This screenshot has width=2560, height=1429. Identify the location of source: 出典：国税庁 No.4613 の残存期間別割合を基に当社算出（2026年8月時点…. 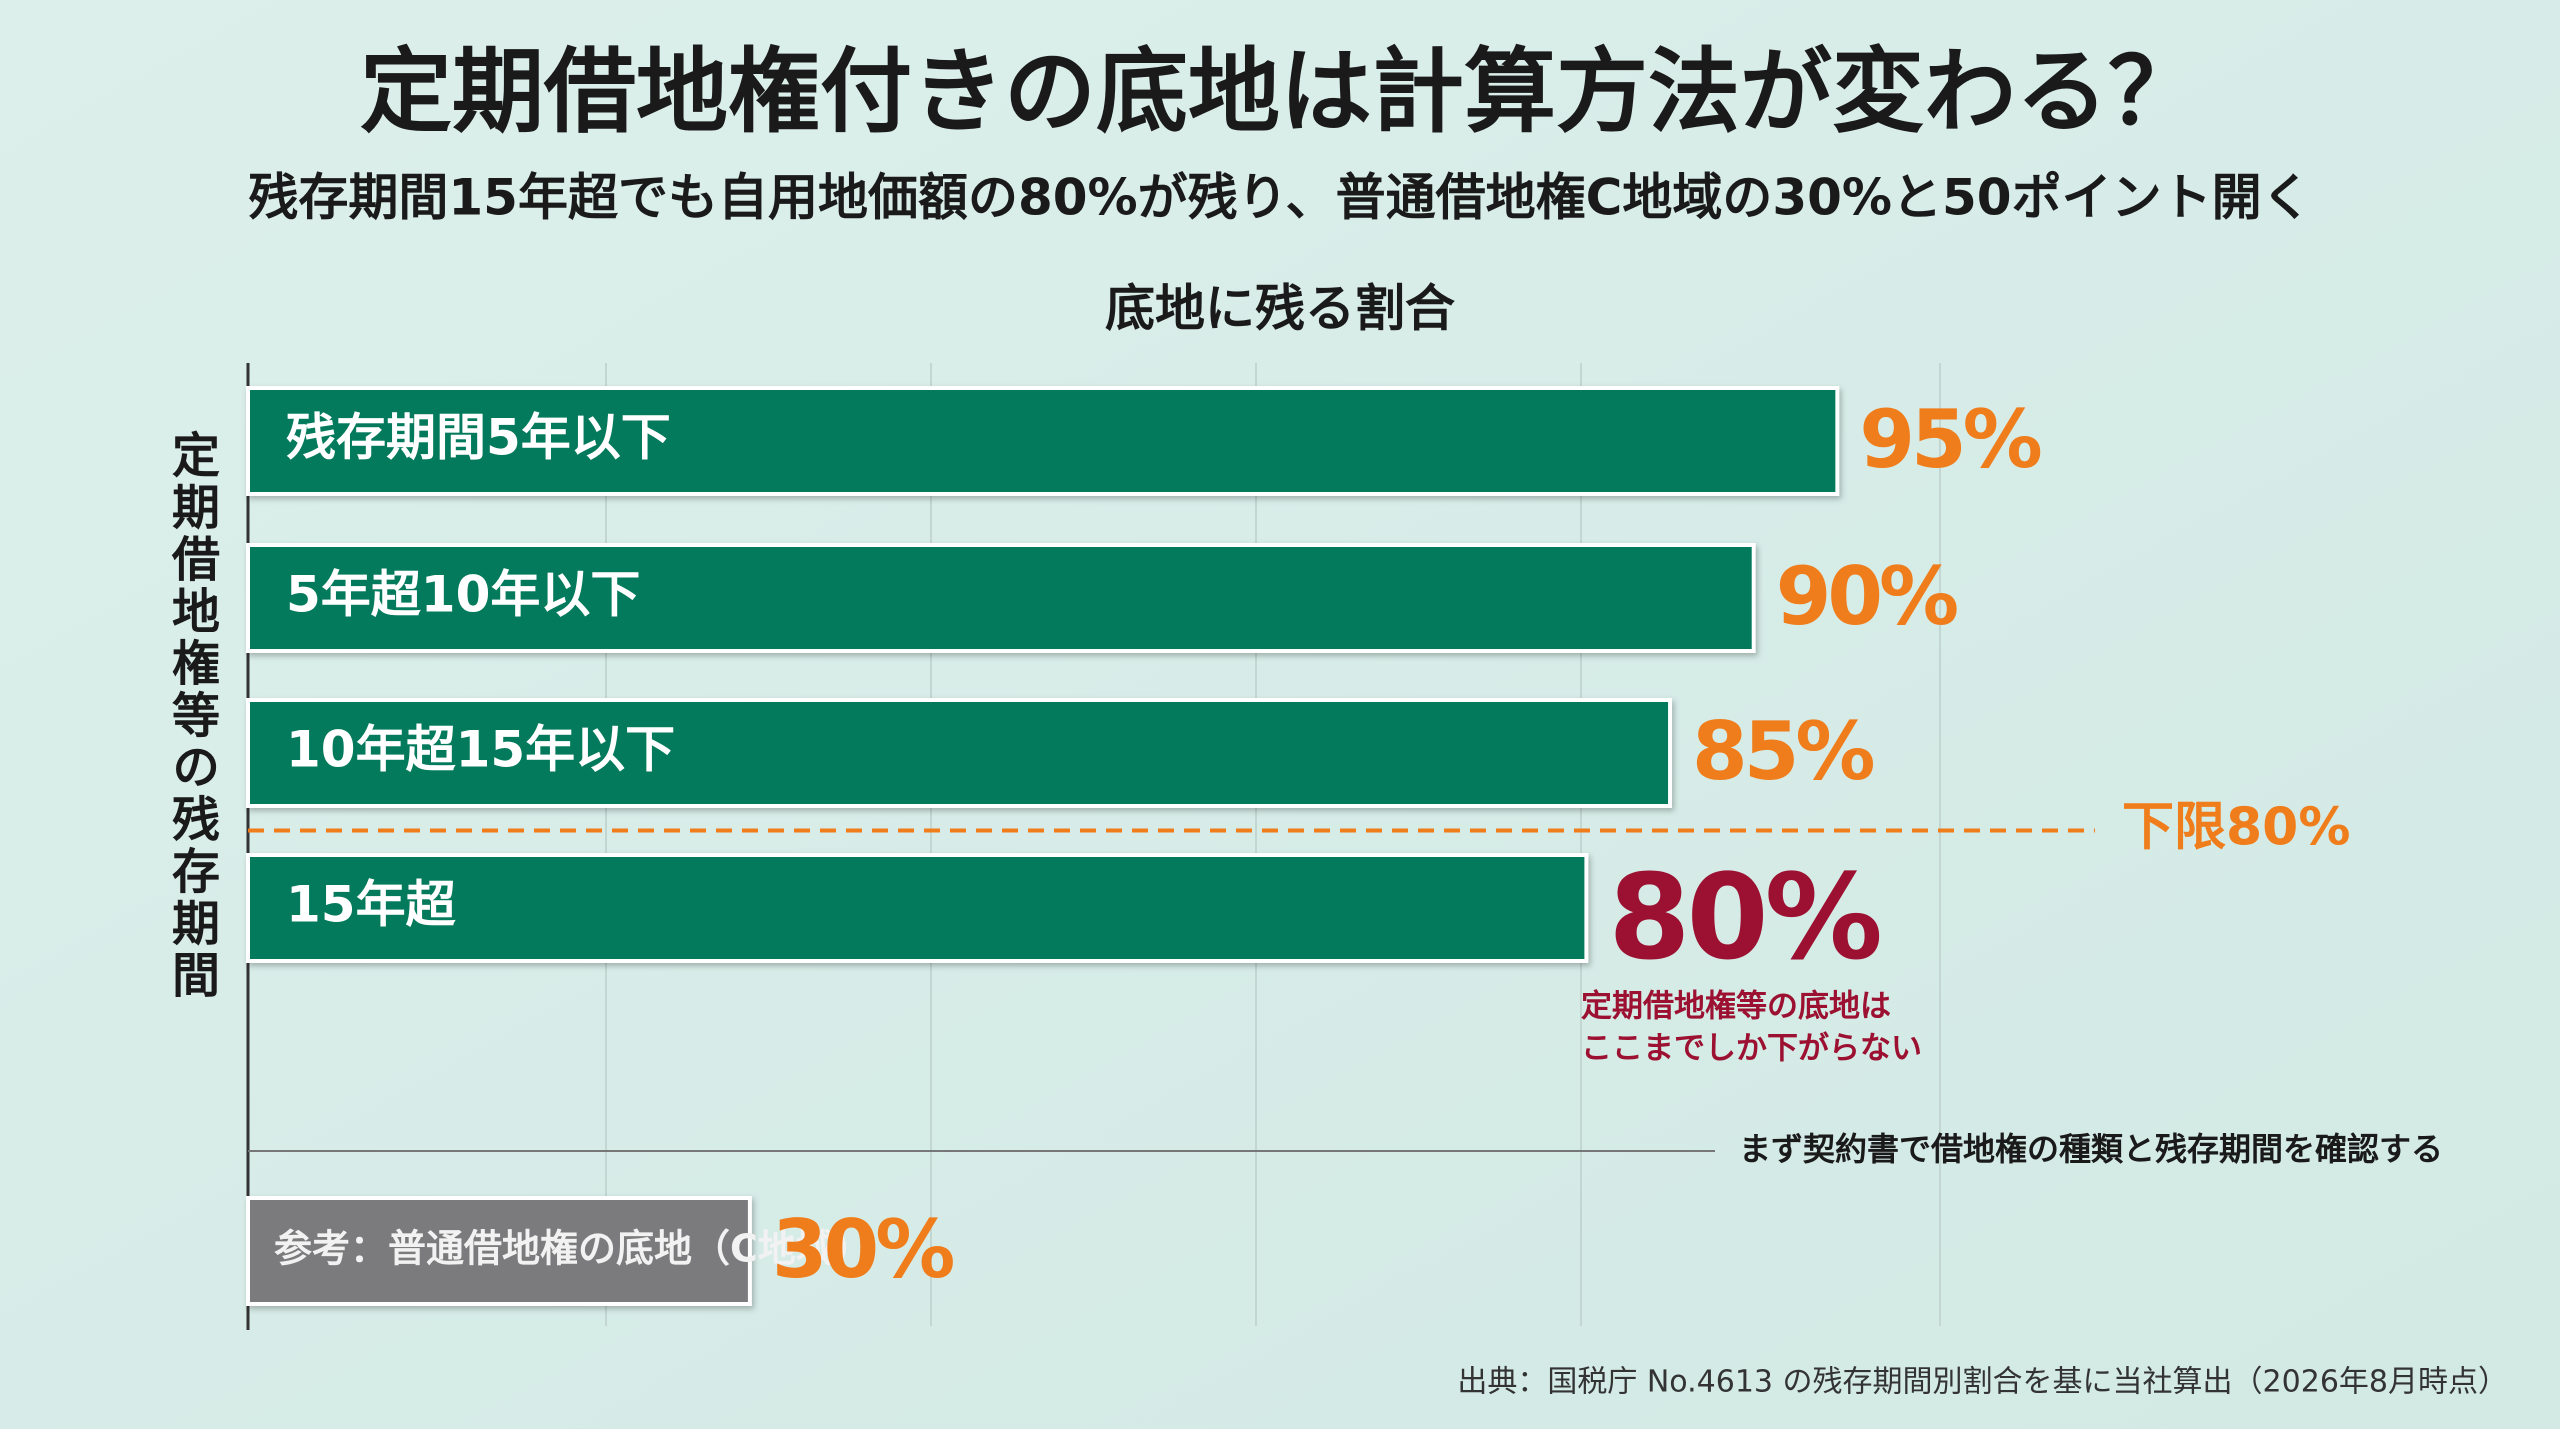
(1982, 1382).